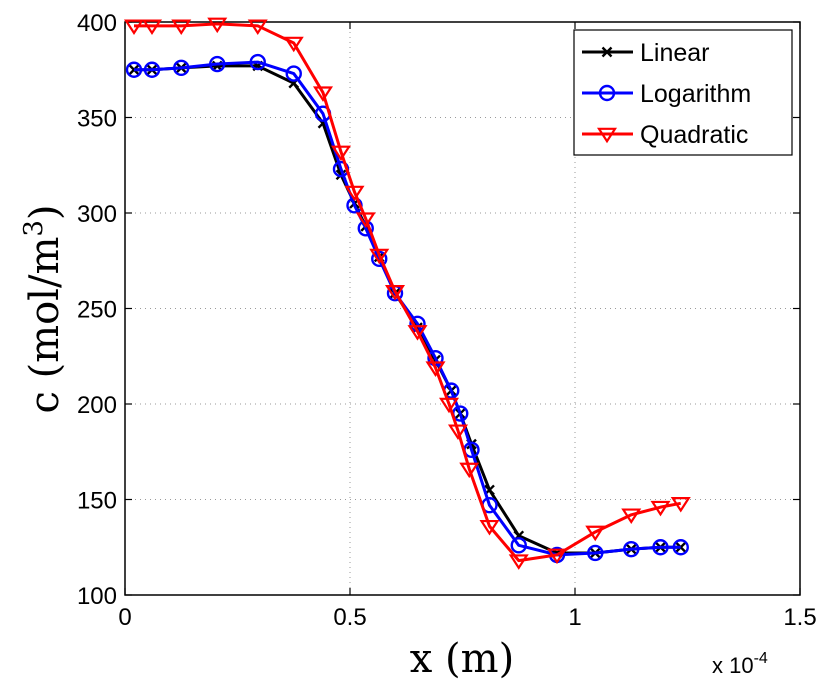 The width and height of the screenshot is (830, 689). I want to click on y-axis-label-close: ), so click(45, 212).